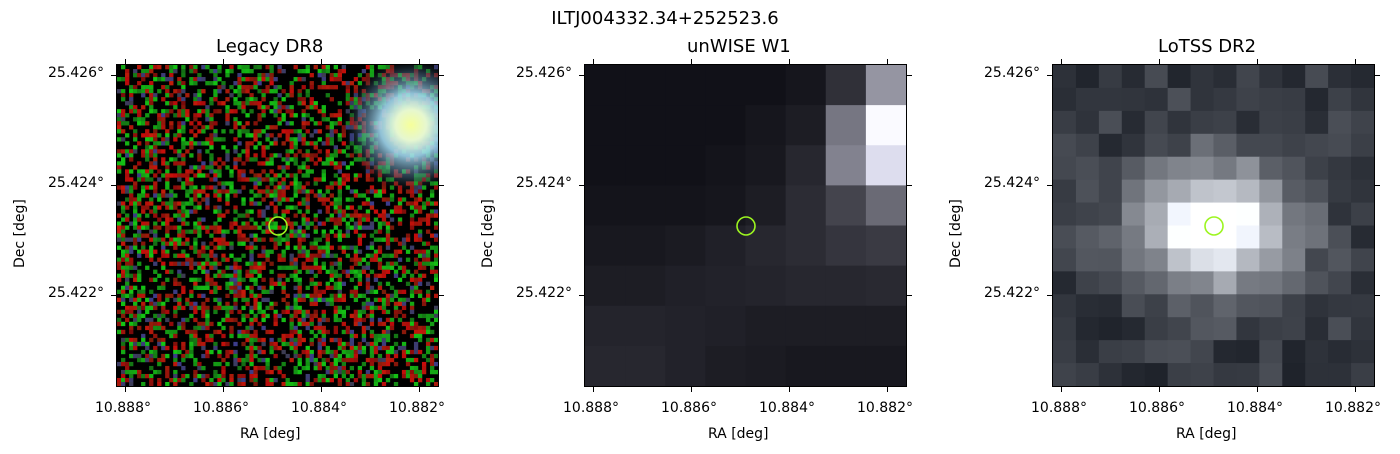  Describe the element at coordinates (270, 46) in the screenshot. I see `panel-title: Legacy DR8` at that location.